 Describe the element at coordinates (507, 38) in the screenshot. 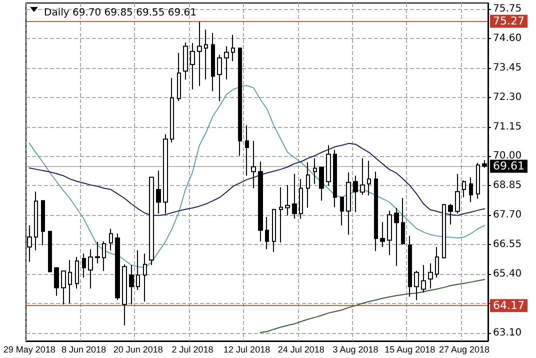

I see `y-tick-label: 74.60` at that location.